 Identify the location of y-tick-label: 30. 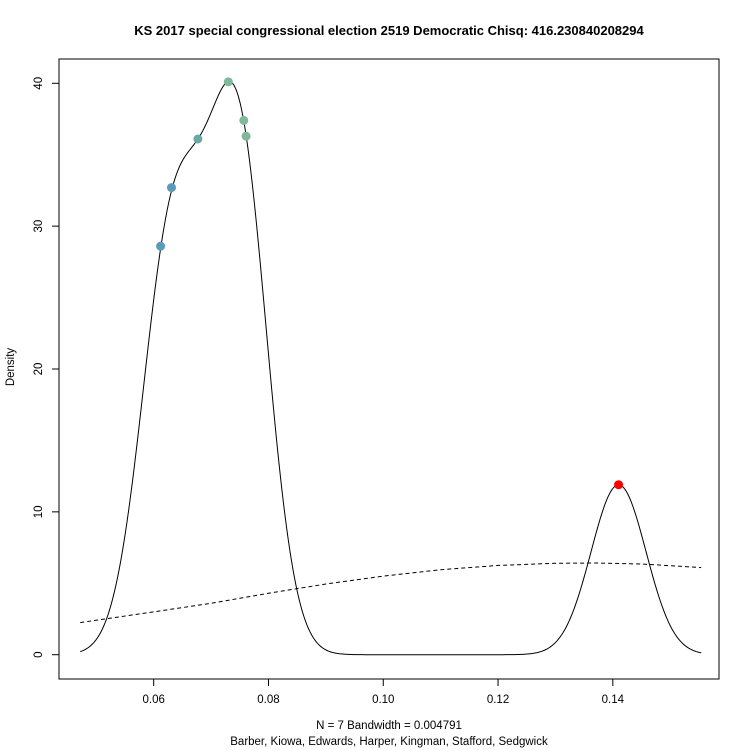
(39, 226).